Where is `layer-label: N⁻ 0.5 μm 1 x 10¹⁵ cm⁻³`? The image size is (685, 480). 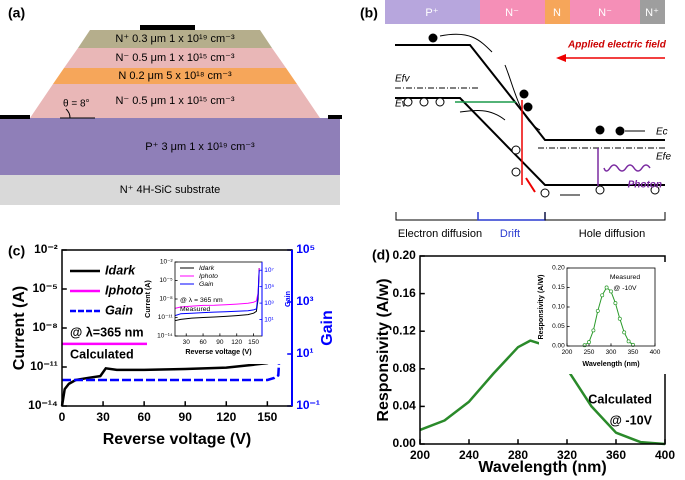 layer-label: N⁻ 0.5 μm 1 x 10¹⁵ cm⁻³ is located at coordinates (174, 101).